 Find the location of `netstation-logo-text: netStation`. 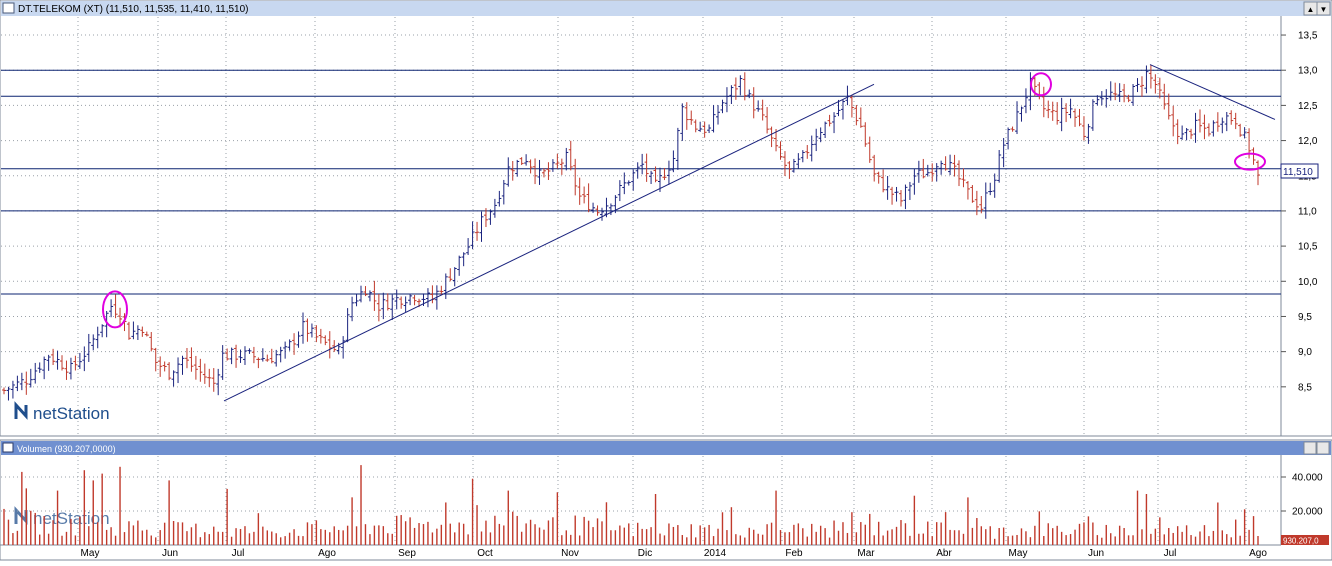

netstation-logo-text: netStation is located at coordinates (71, 413).